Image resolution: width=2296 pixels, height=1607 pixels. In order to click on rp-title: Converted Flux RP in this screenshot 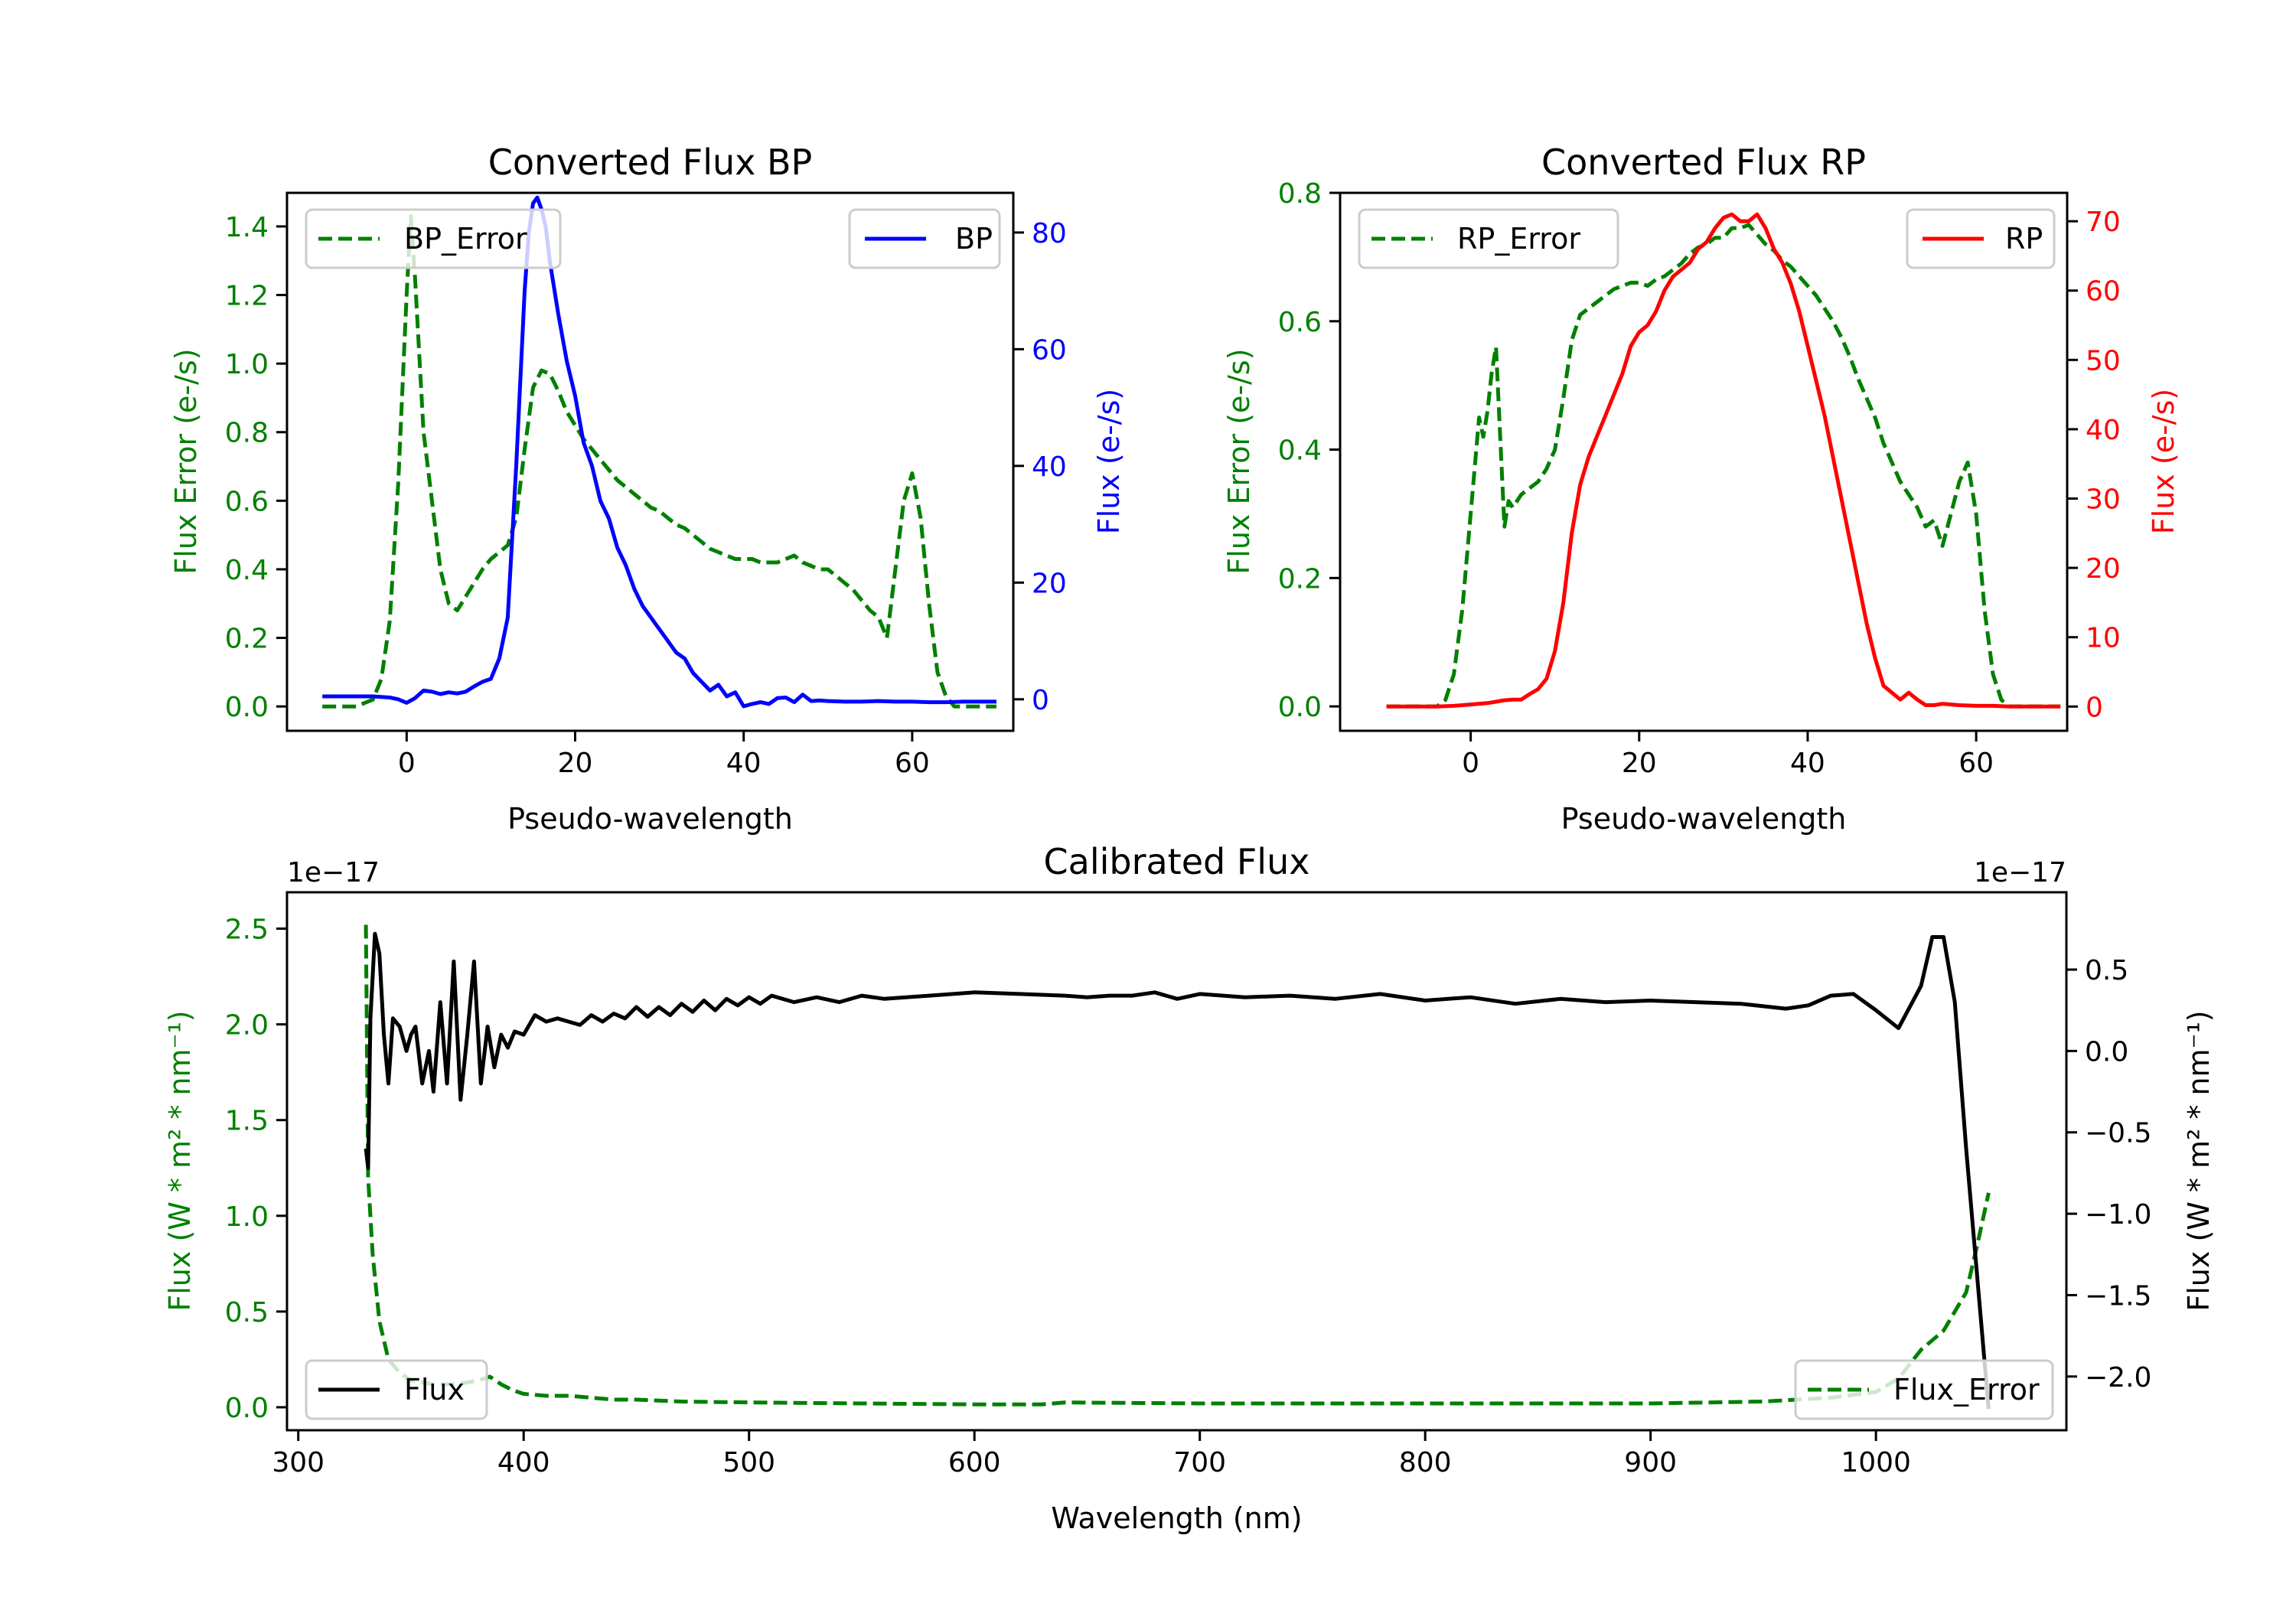, I will do `click(1703, 162)`.